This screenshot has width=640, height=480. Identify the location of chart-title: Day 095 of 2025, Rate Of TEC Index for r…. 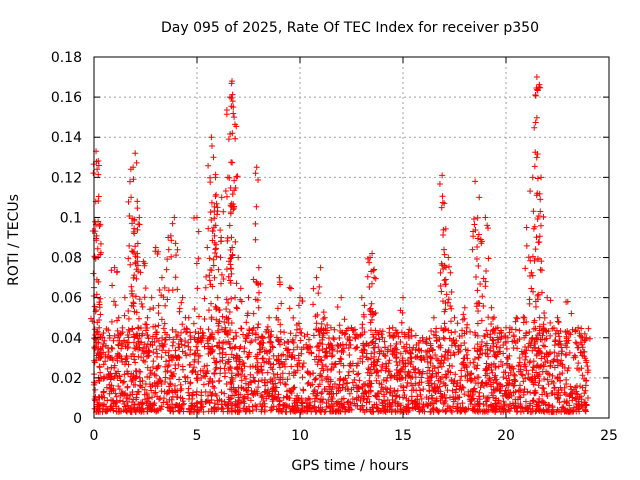
(350, 28).